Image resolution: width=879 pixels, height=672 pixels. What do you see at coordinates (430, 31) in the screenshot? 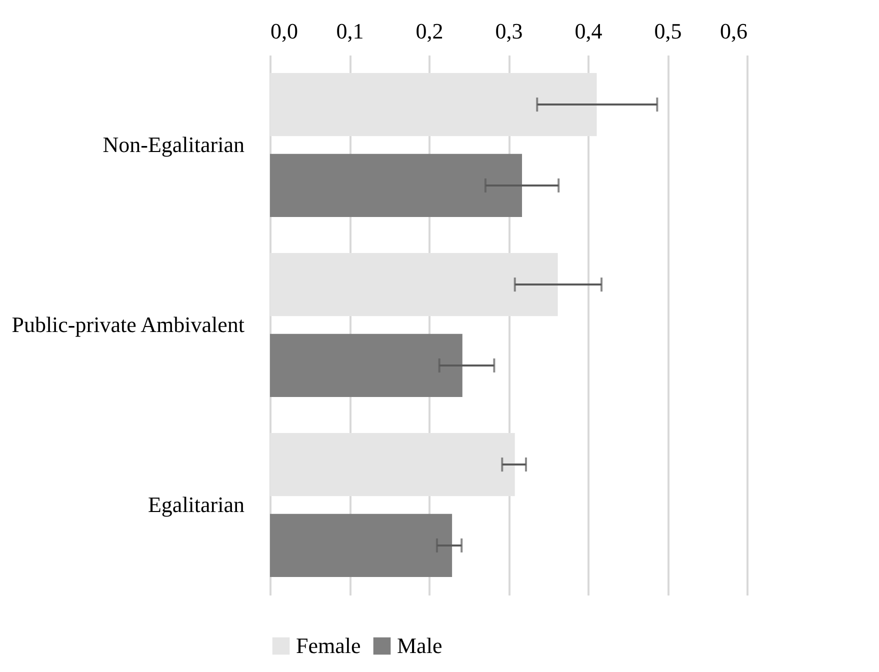
I see `x-tick-label: 0,2` at bounding box center [430, 31].